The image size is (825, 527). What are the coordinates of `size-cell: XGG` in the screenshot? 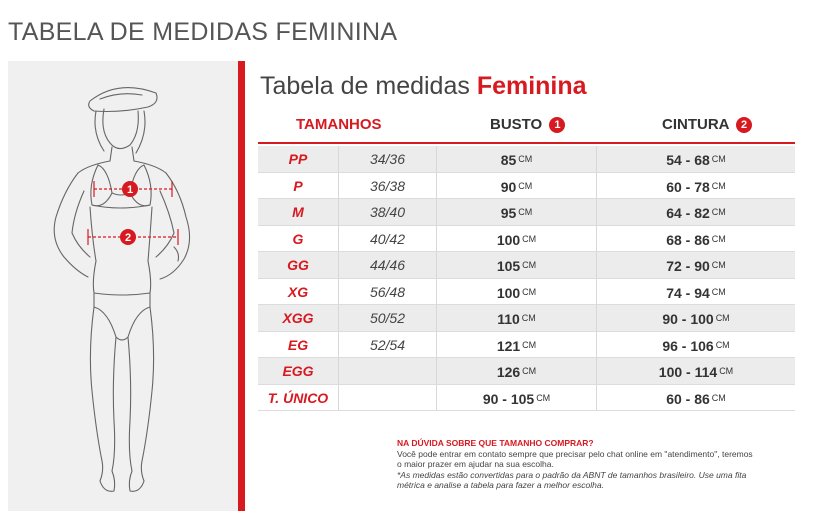 It's located at (298, 318).